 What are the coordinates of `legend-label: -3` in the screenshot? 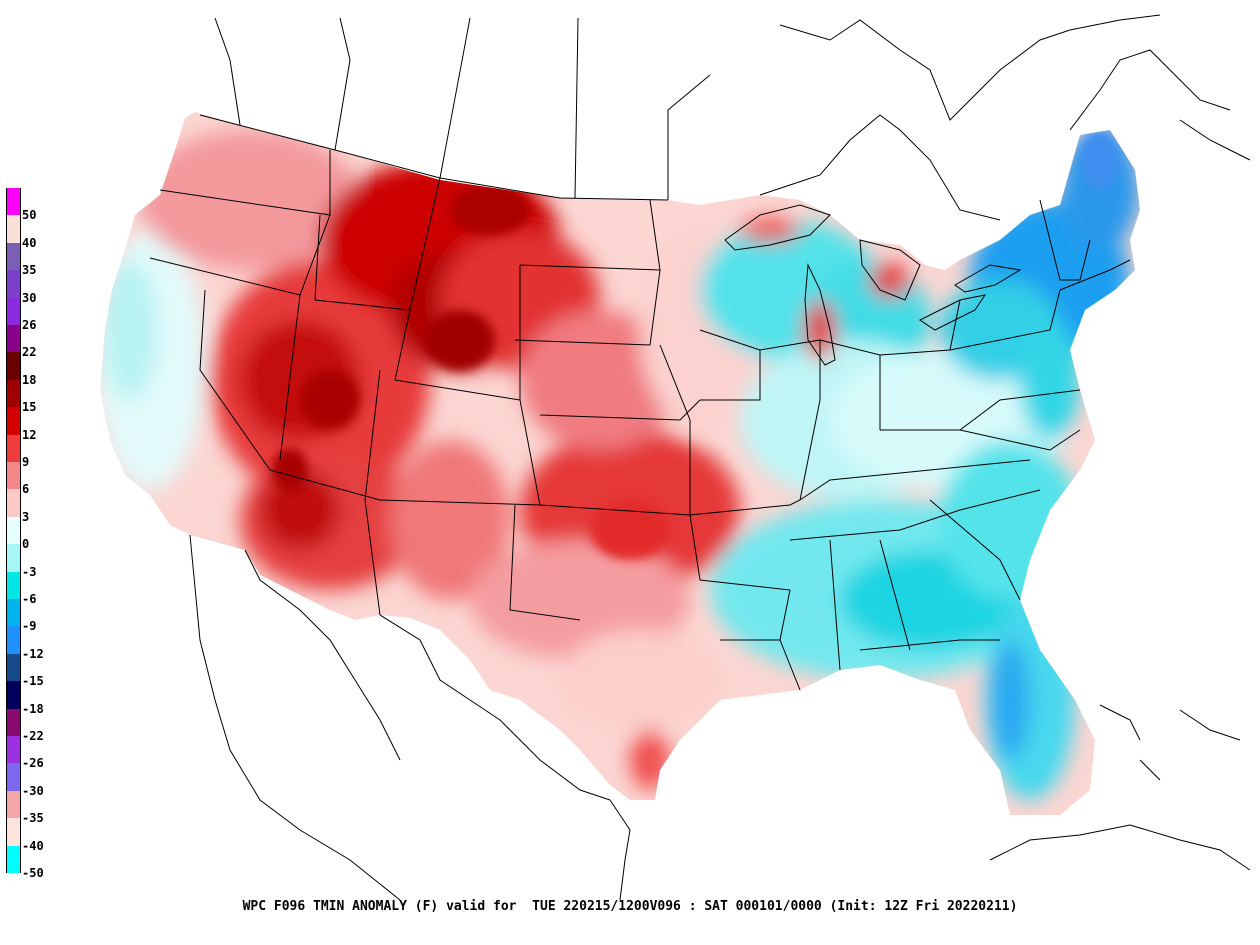 It's located at (29, 571).